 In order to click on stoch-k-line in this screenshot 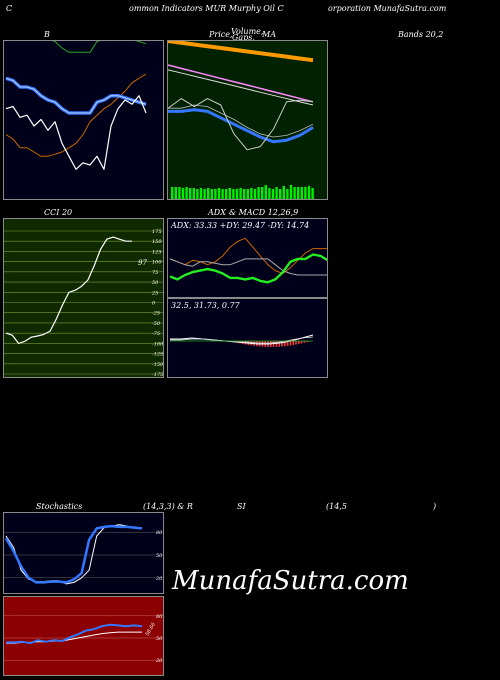, I will do `click(74, 554)`.